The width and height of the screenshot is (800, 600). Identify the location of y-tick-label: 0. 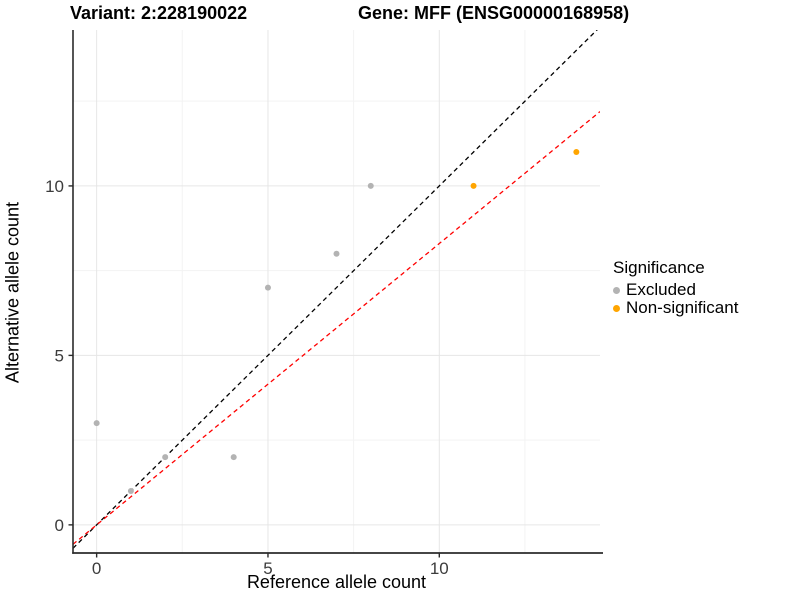
(59, 525).